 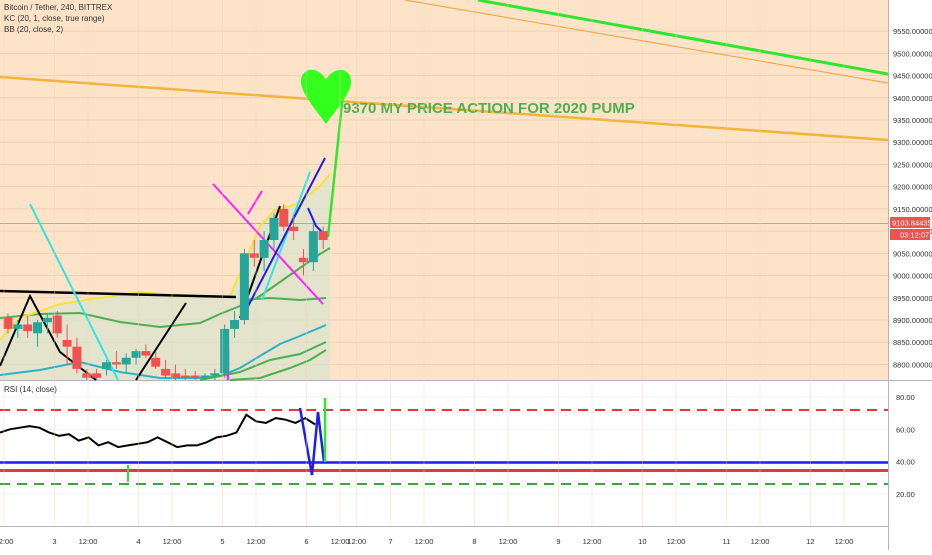 I want to click on time-tick-label: 6, so click(x=306, y=541).